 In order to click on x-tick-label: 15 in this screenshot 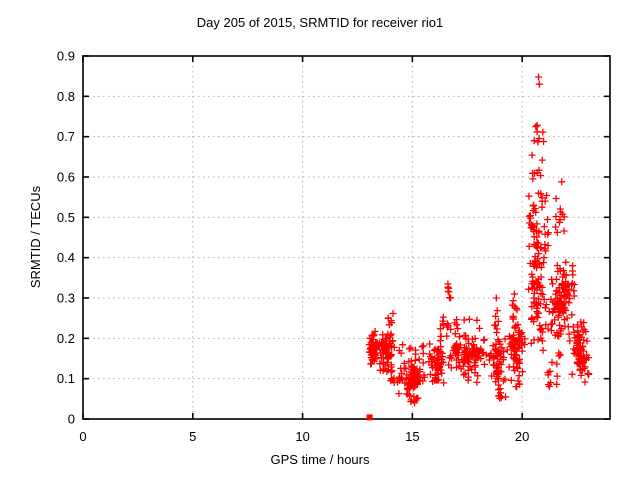, I will do `click(412, 436)`.